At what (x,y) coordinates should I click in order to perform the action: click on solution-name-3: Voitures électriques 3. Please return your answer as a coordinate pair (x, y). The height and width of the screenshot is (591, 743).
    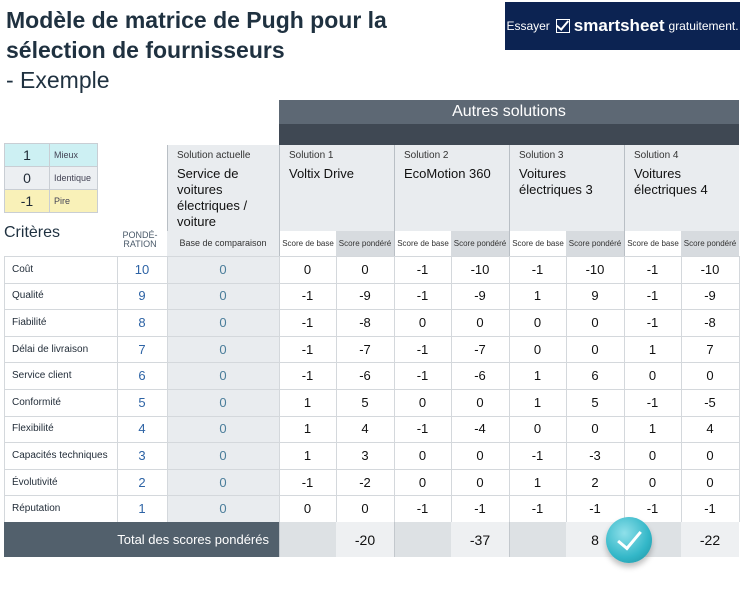
    Looking at the image, I should click on (556, 181).